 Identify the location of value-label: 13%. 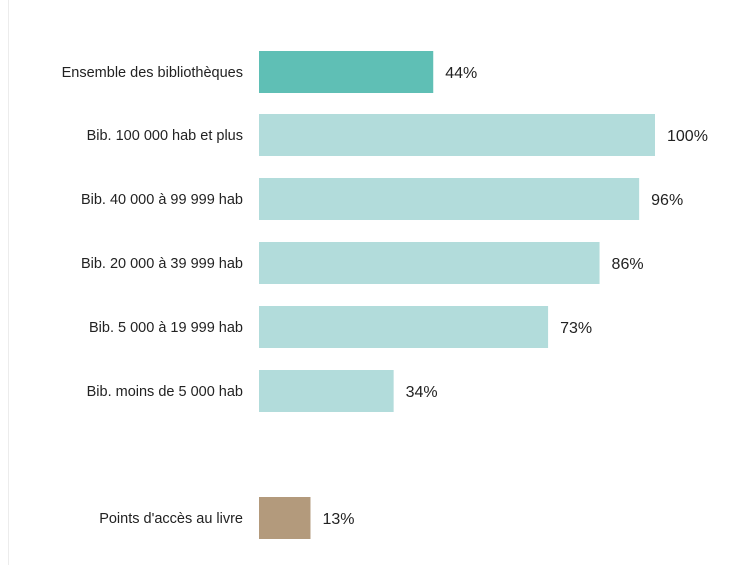
(338, 519).